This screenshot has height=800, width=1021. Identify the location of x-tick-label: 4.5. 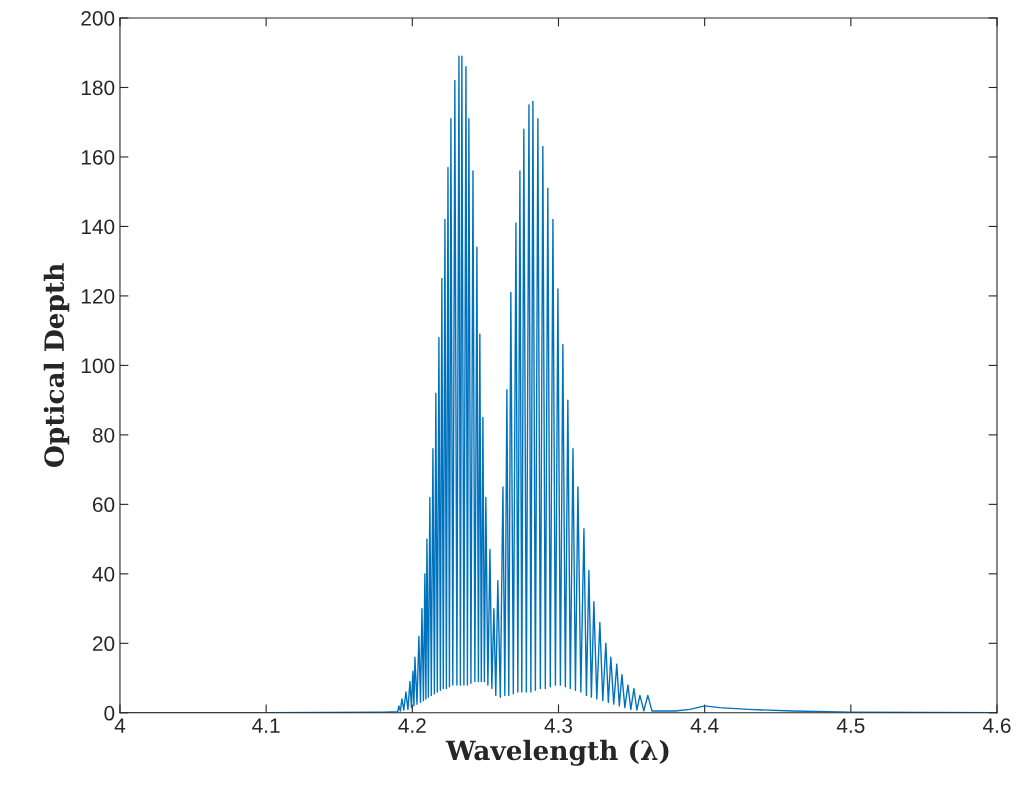
(850, 725).